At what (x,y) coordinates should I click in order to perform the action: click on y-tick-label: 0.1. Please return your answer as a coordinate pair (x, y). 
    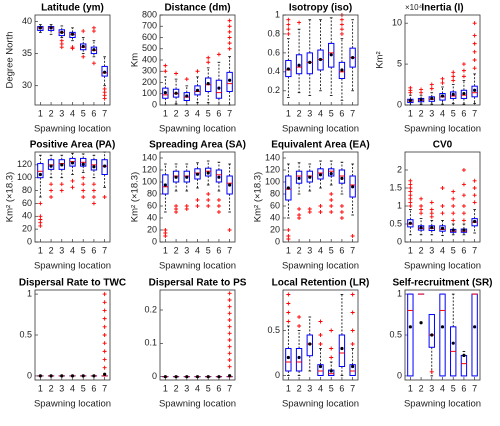
    Looking at the image, I should click on (150, 343).